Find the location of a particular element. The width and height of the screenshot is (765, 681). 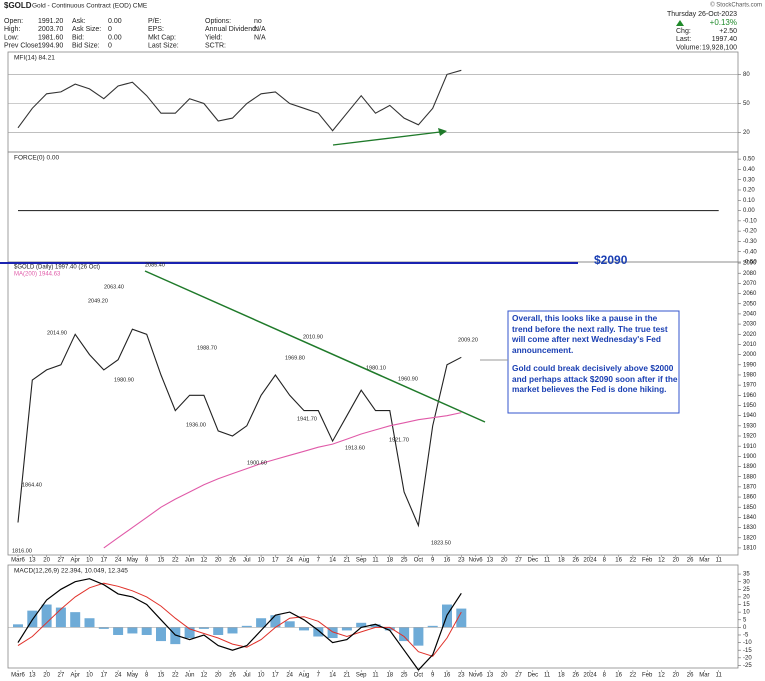

price-annotation: 2085.40 is located at coordinates (155, 265).